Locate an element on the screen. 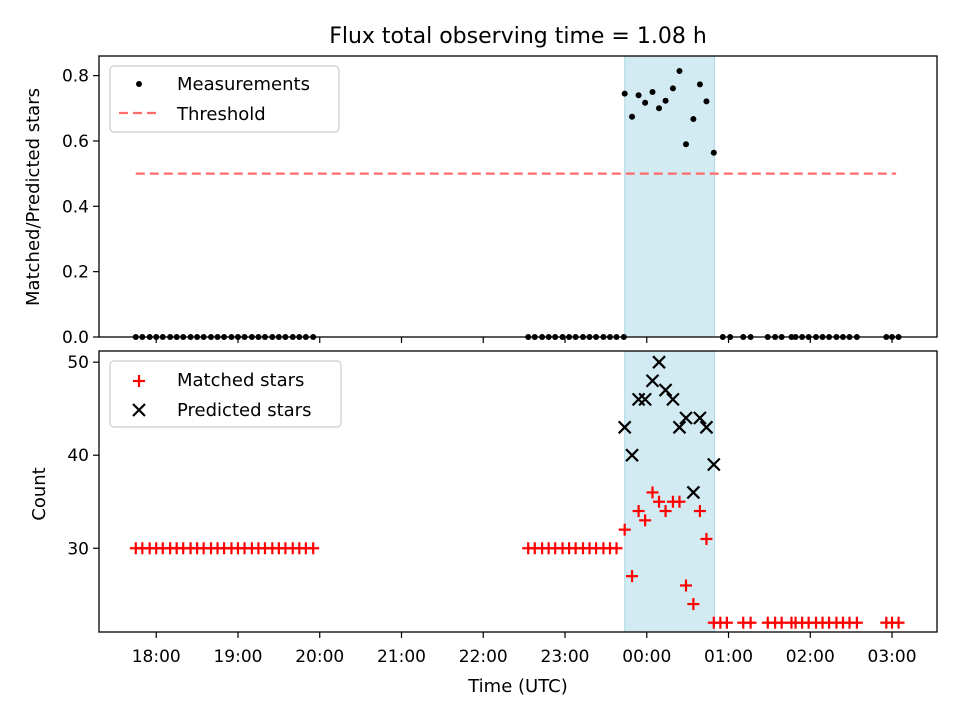 The height and width of the screenshot is (720, 960). x-tick-label: 20:00 is located at coordinates (319, 657).